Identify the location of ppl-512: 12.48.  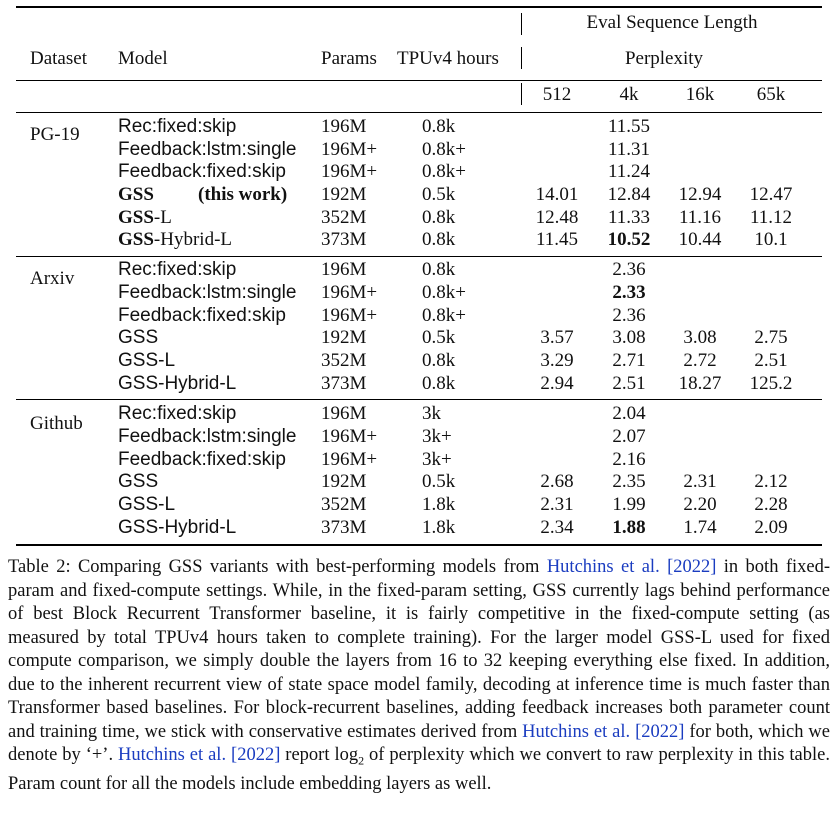
(557, 217).